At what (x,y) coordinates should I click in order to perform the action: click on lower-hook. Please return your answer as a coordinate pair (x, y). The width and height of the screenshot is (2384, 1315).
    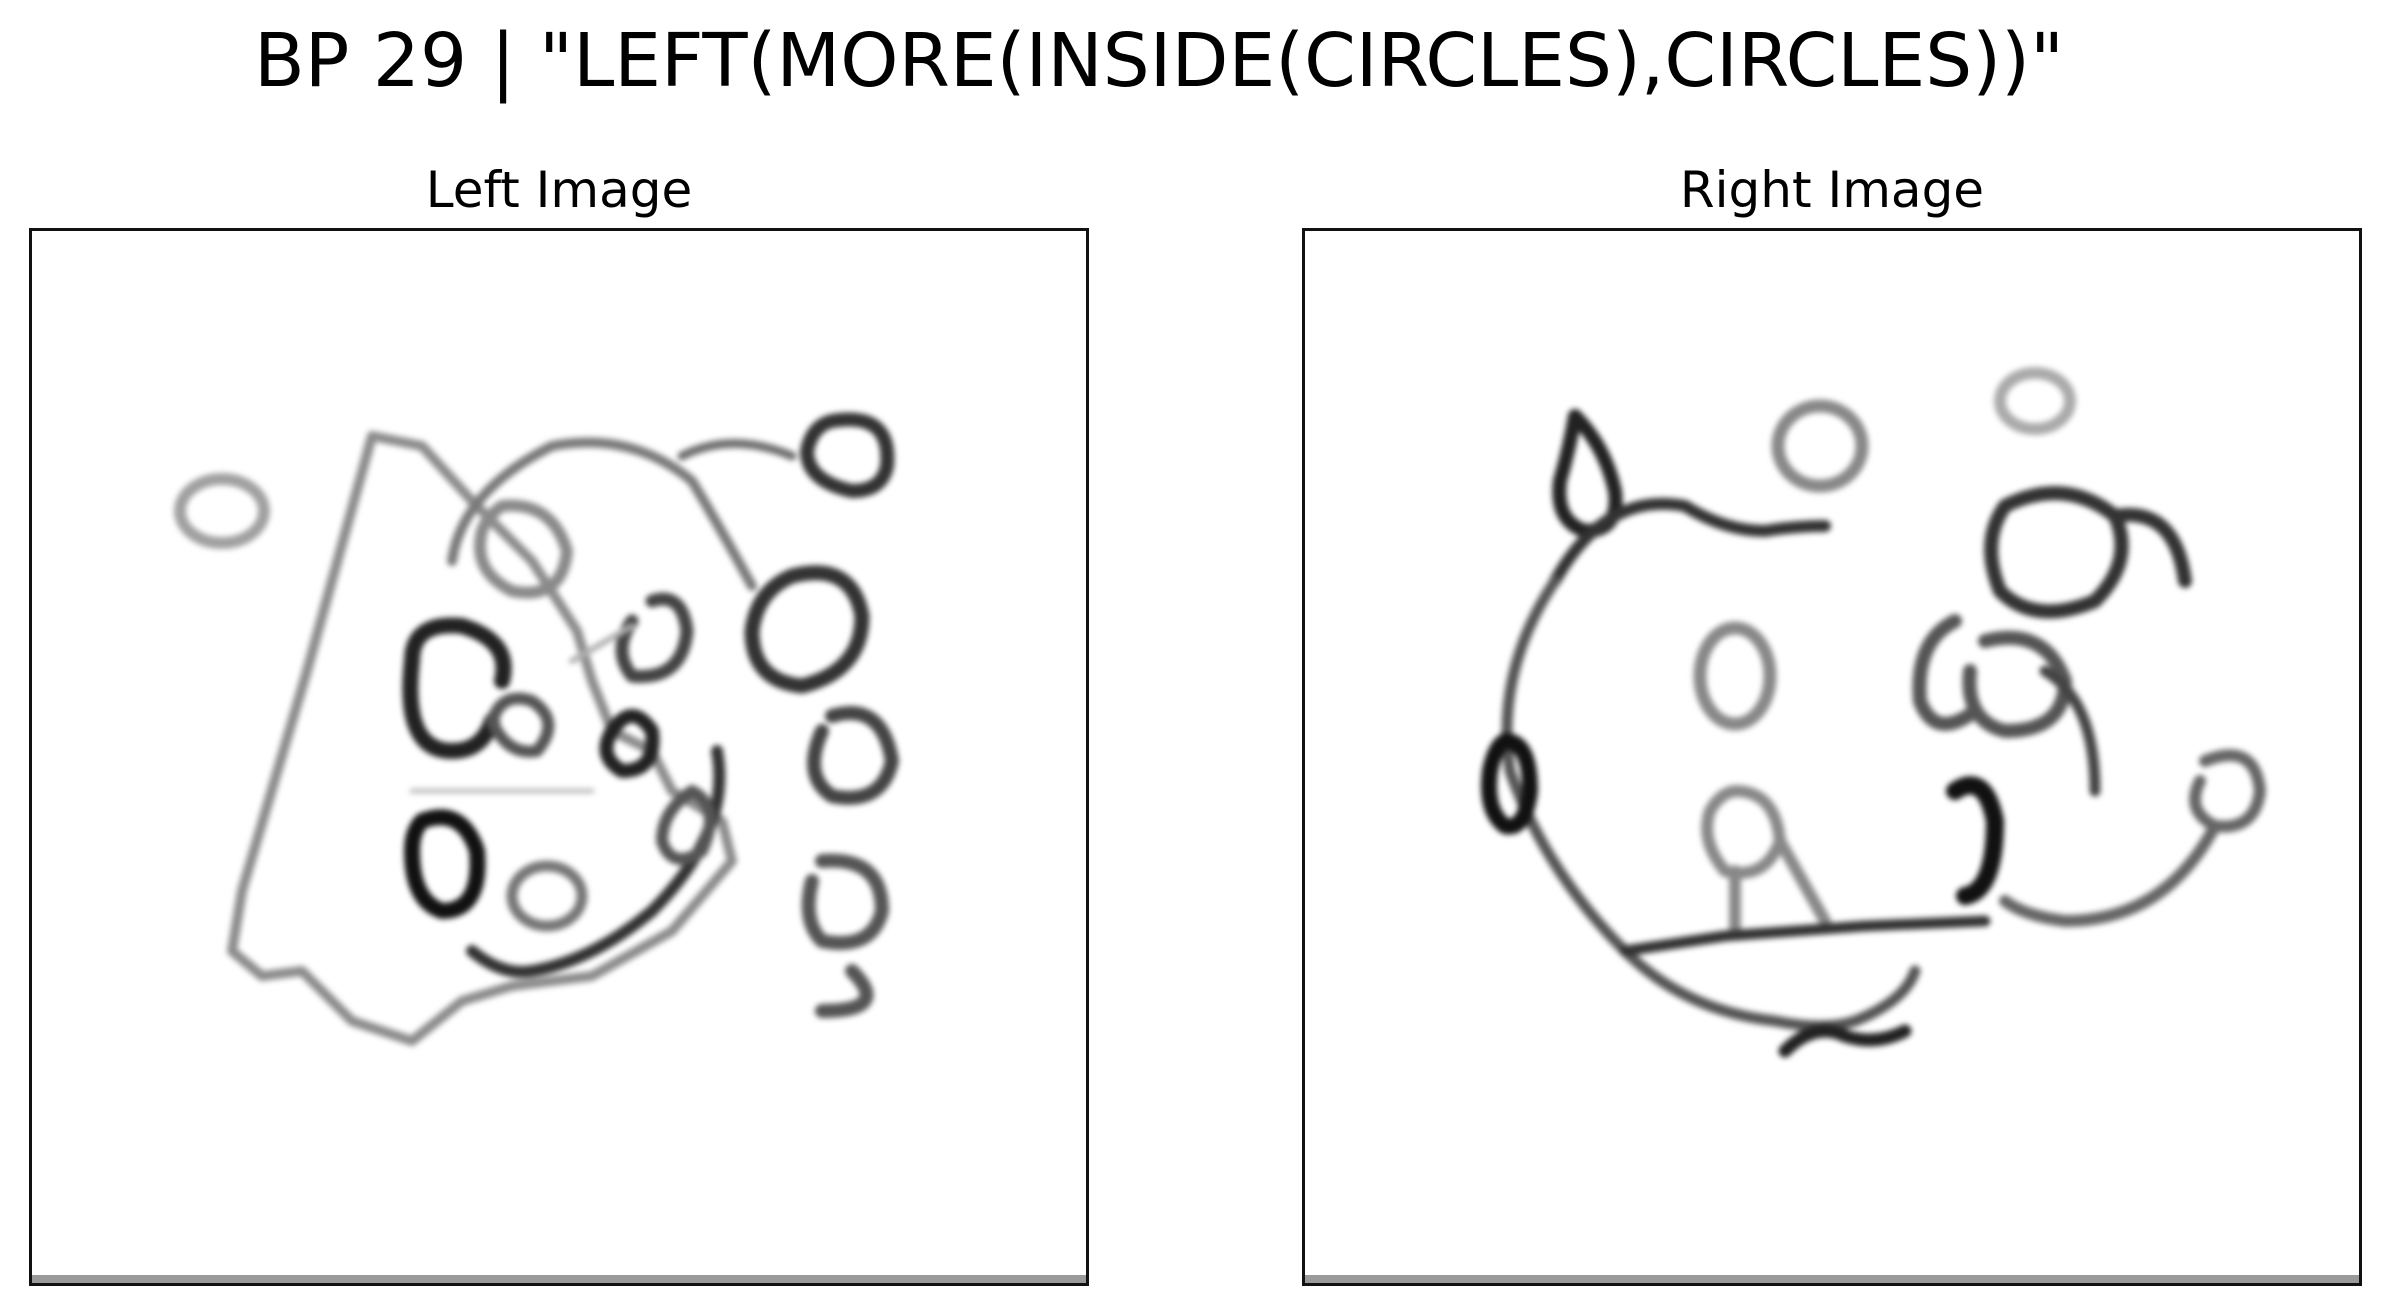
    Looking at the image, I should click on (686, 825).